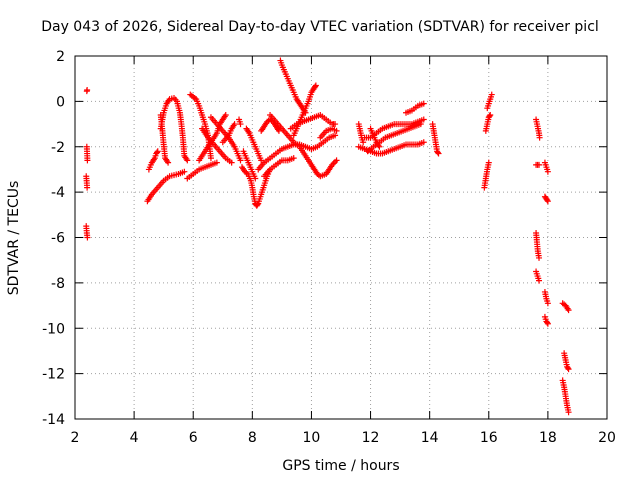 This screenshot has width=640, height=480. I want to click on x-tick-label: 14, so click(430, 438).